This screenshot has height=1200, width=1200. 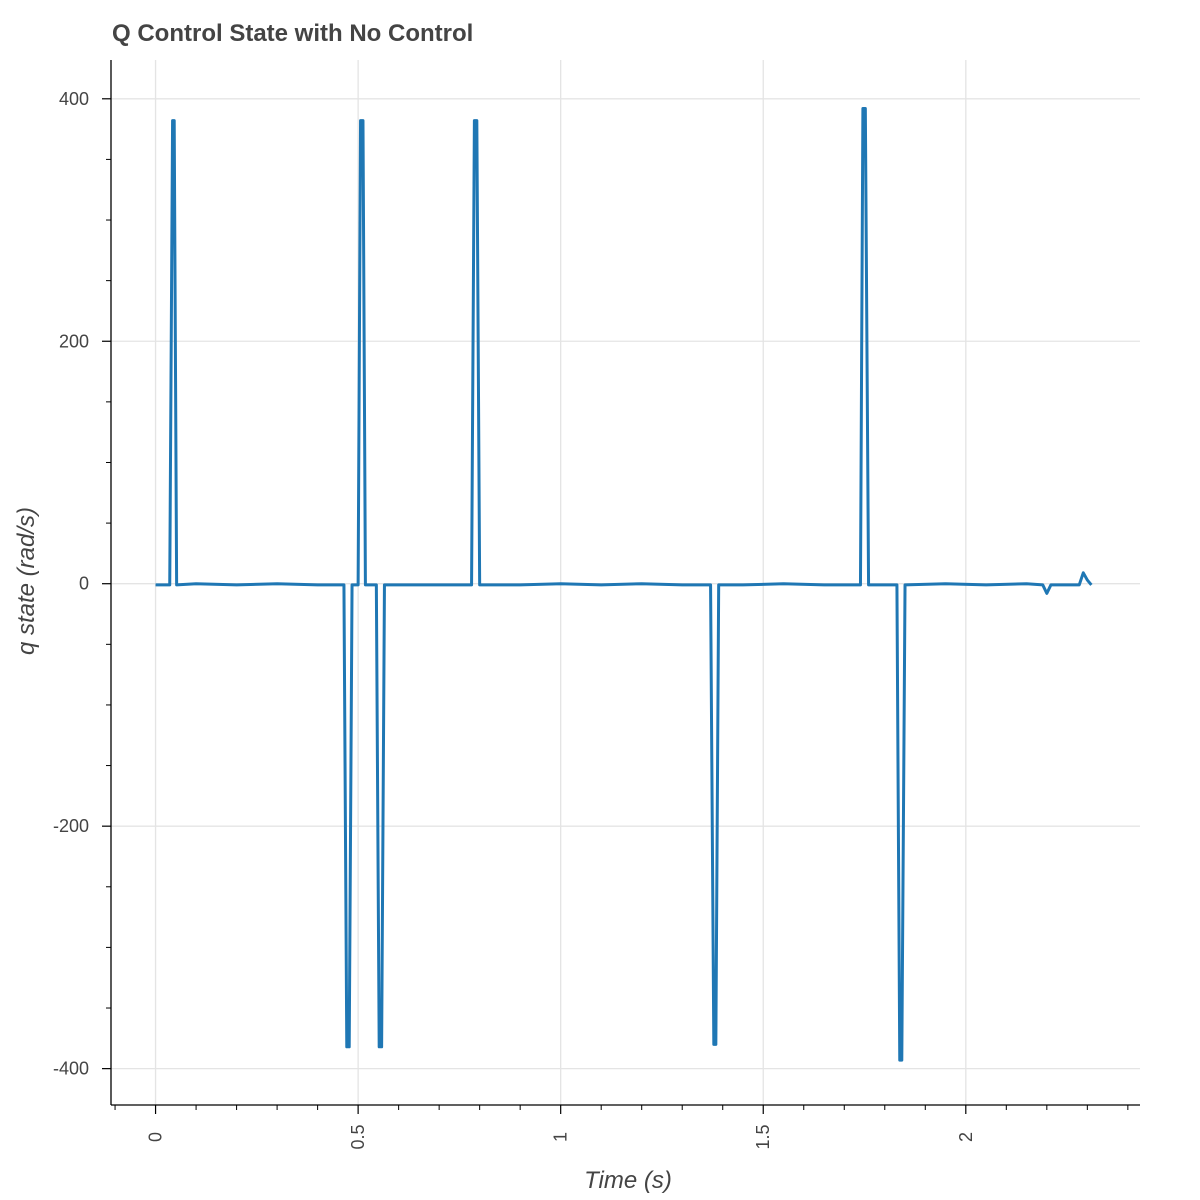 I want to click on y-axis-label: q state (rad/s), so click(x=26, y=581).